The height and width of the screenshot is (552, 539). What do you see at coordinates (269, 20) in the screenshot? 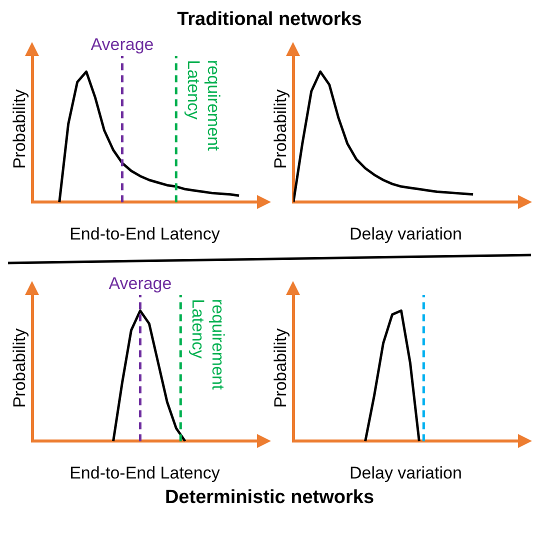
I see `chart-title: Traditional networks` at bounding box center [269, 20].